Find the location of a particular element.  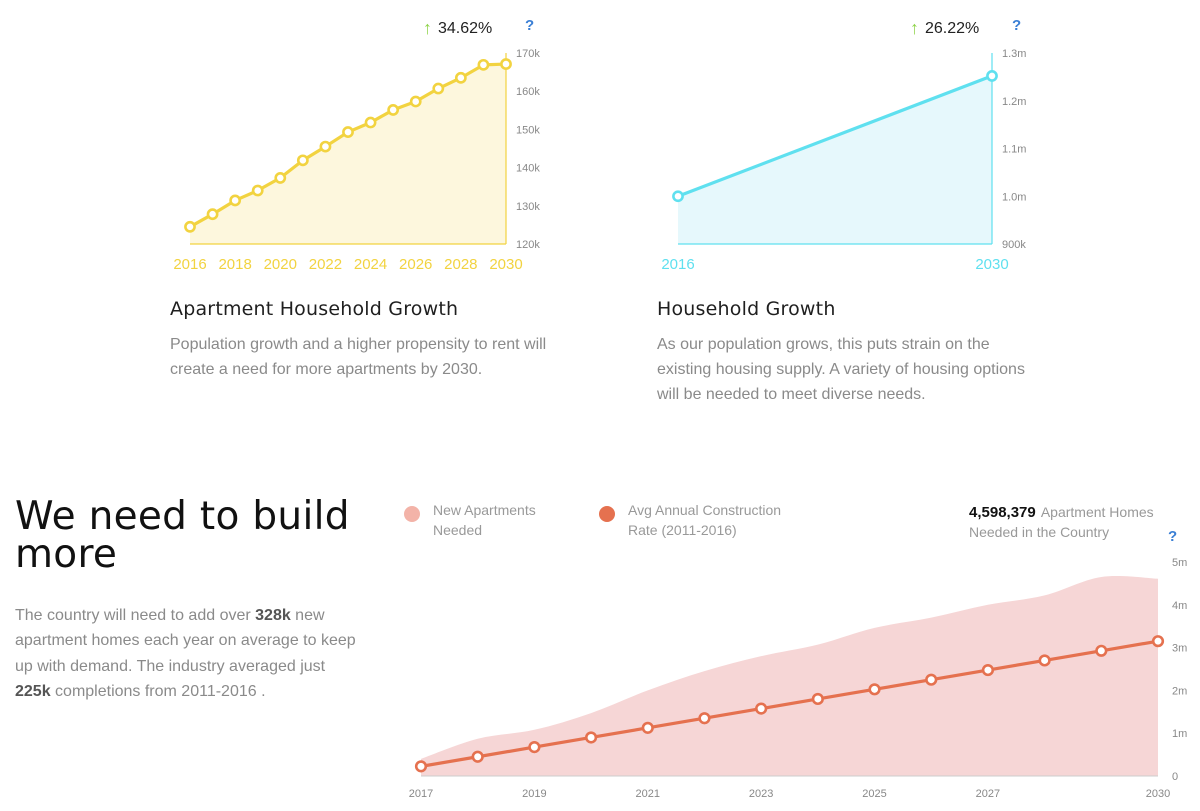

kpi-apartment-growth: ↑ 34.62% is located at coordinates (457, 27).